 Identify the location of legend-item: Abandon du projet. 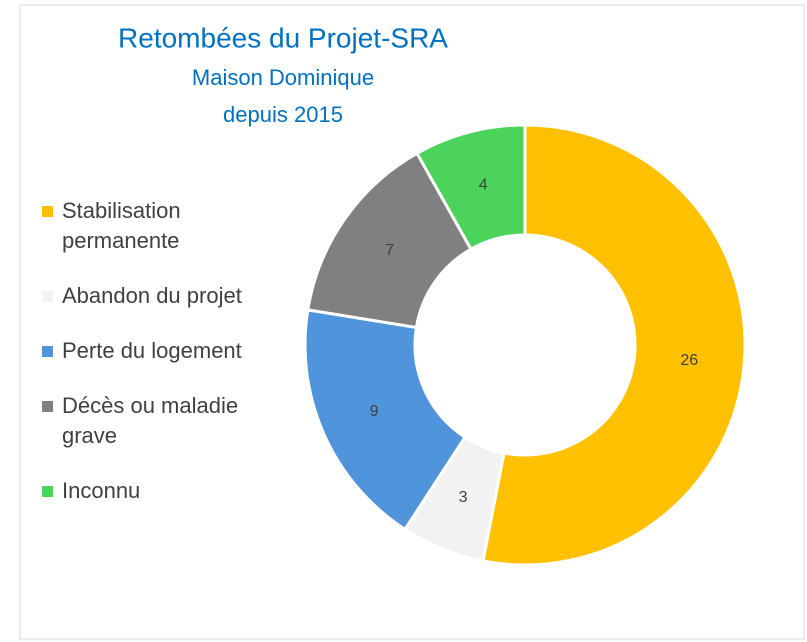
(157, 296).